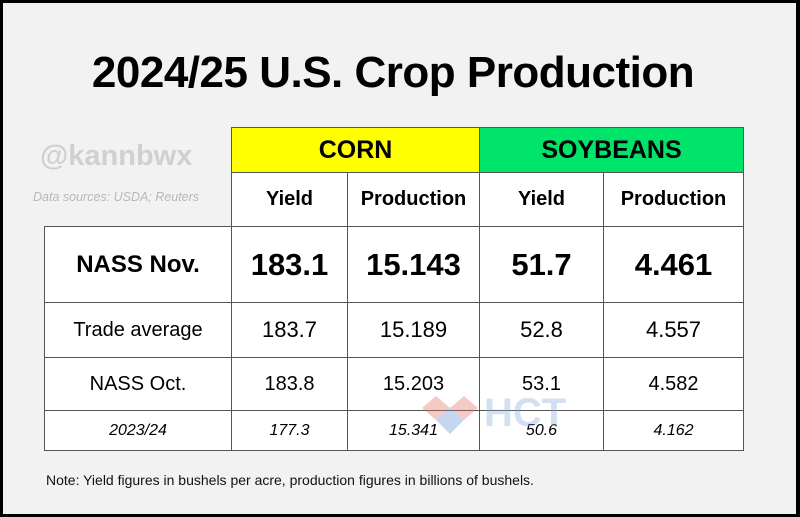 Image resolution: width=800 pixels, height=517 pixels. I want to click on subheader-soy-yield: Yield, so click(541, 199).